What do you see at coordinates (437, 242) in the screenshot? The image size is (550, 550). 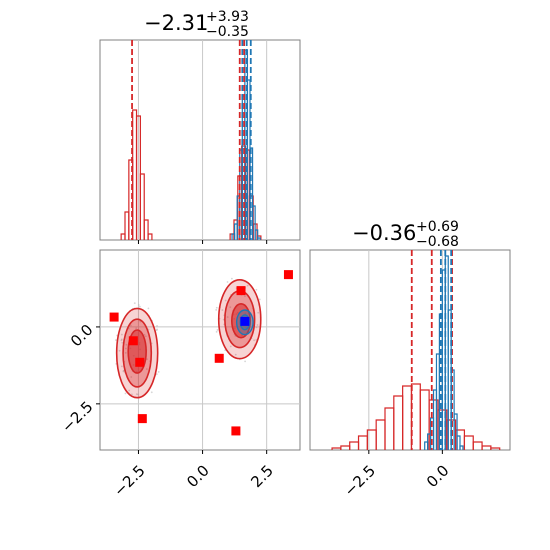 I see `panel-bottom-right-title-lower: −0.68` at bounding box center [437, 242].